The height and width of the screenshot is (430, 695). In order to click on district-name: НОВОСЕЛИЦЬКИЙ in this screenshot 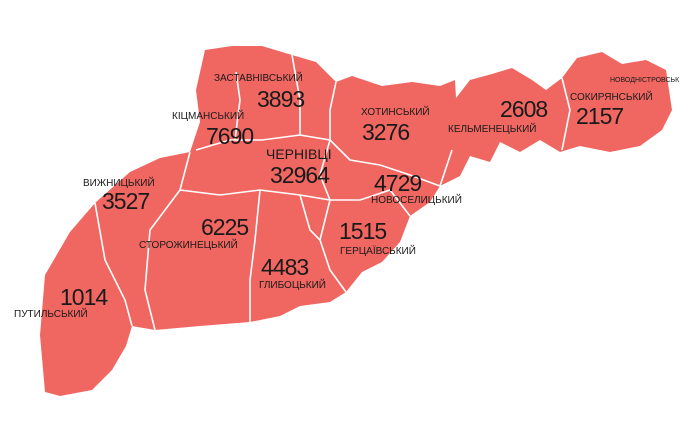, I will do `click(416, 200)`.